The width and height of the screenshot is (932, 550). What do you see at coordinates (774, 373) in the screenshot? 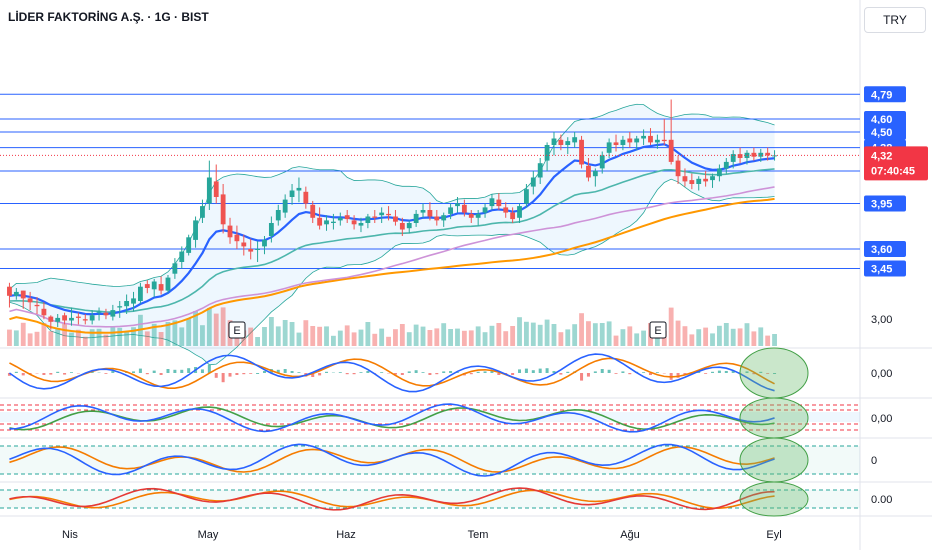
I see `highlight-circle` at bounding box center [774, 373].